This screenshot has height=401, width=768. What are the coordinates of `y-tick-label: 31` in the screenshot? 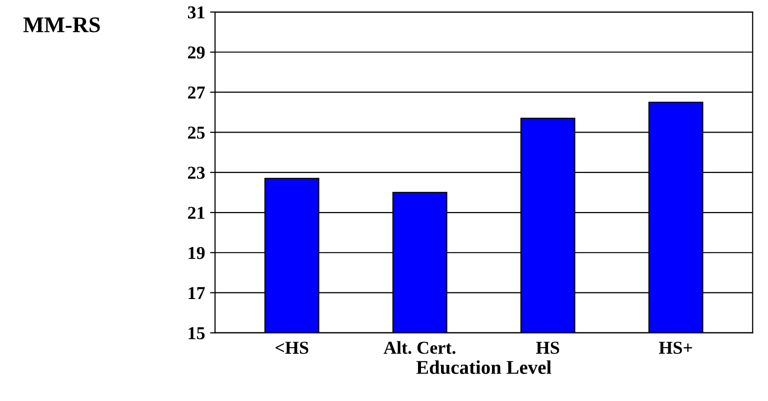 It's located at (196, 12).